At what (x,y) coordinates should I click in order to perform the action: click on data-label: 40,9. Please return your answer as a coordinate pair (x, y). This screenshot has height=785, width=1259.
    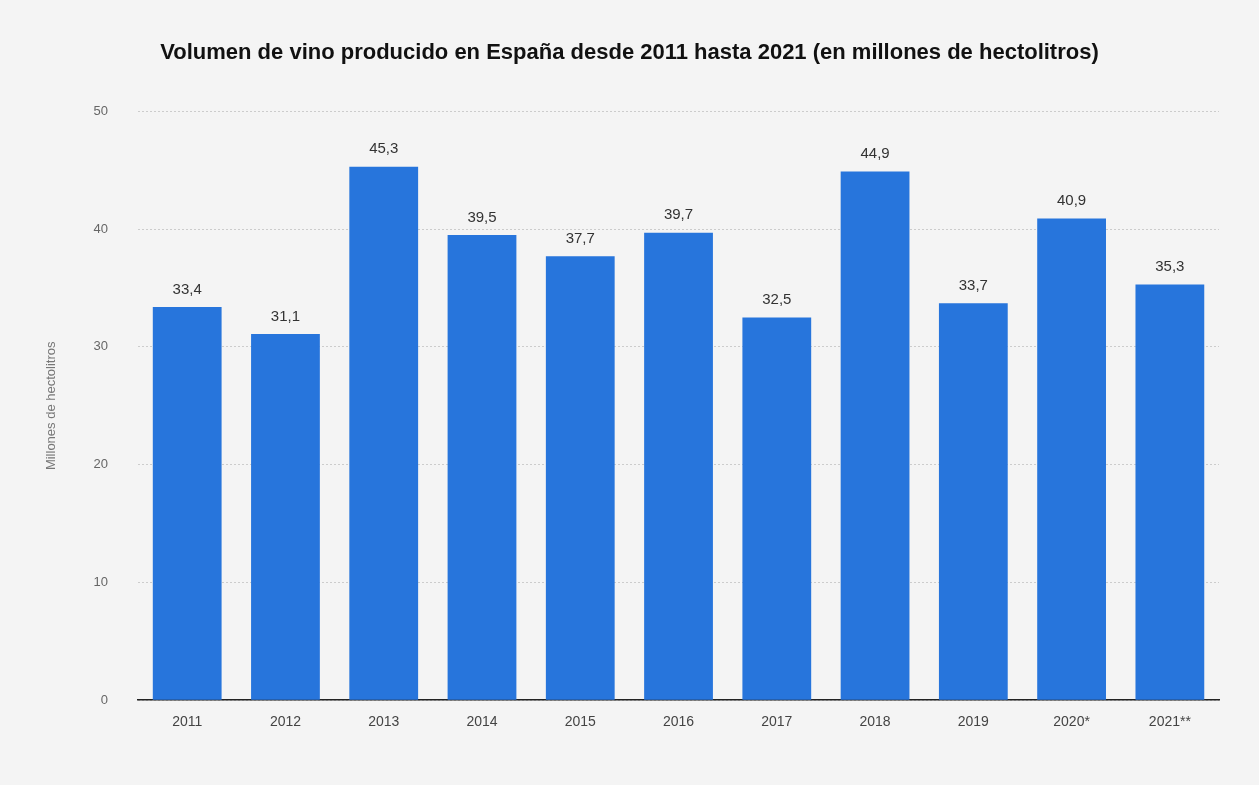
    Looking at the image, I should click on (1072, 200).